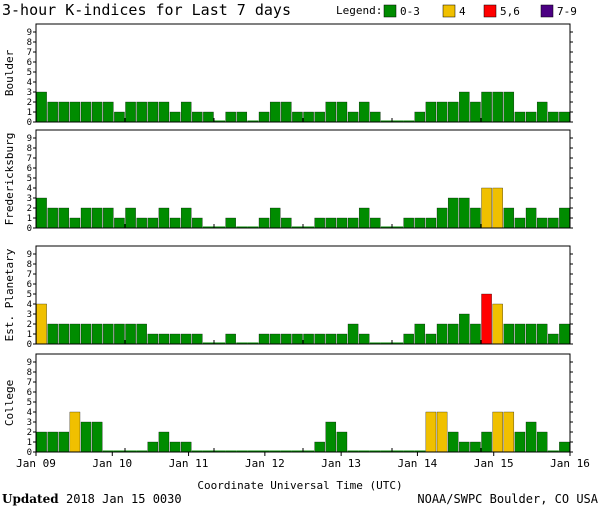 Image resolution: width=600 pixels, height=510 pixels. What do you see at coordinates (341, 463) in the screenshot?
I see `x-tick-label: Jan 13` at bounding box center [341, 463].